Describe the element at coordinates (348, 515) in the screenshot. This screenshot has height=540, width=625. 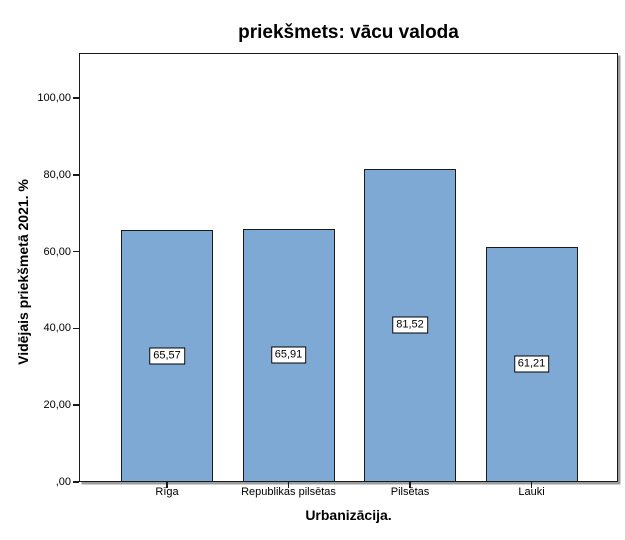
I see `x-axis-title: Urbanizācija.` at that location.